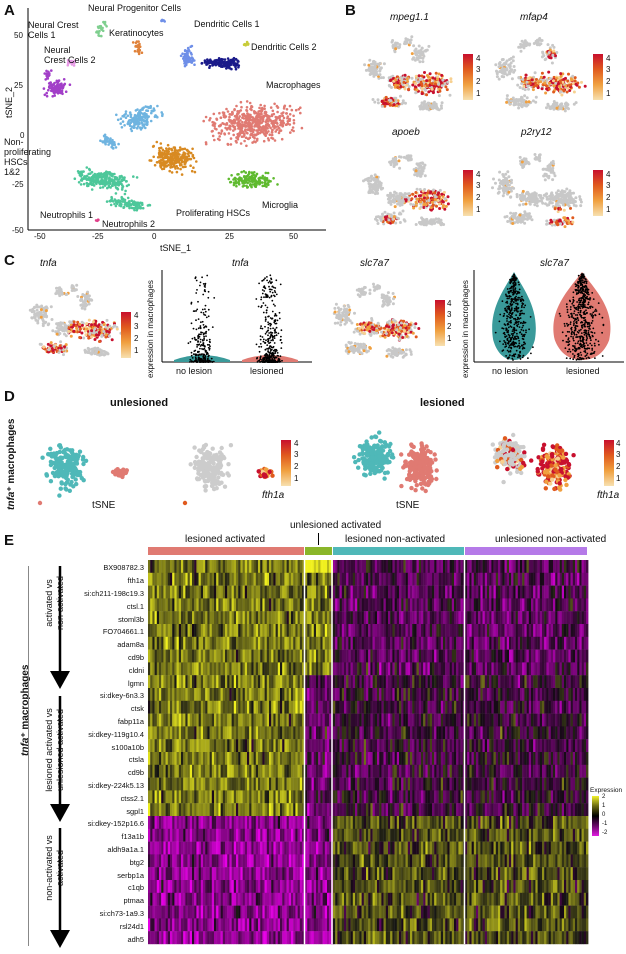  I want to click on violin-plot-tnfa, so click(236, 316).